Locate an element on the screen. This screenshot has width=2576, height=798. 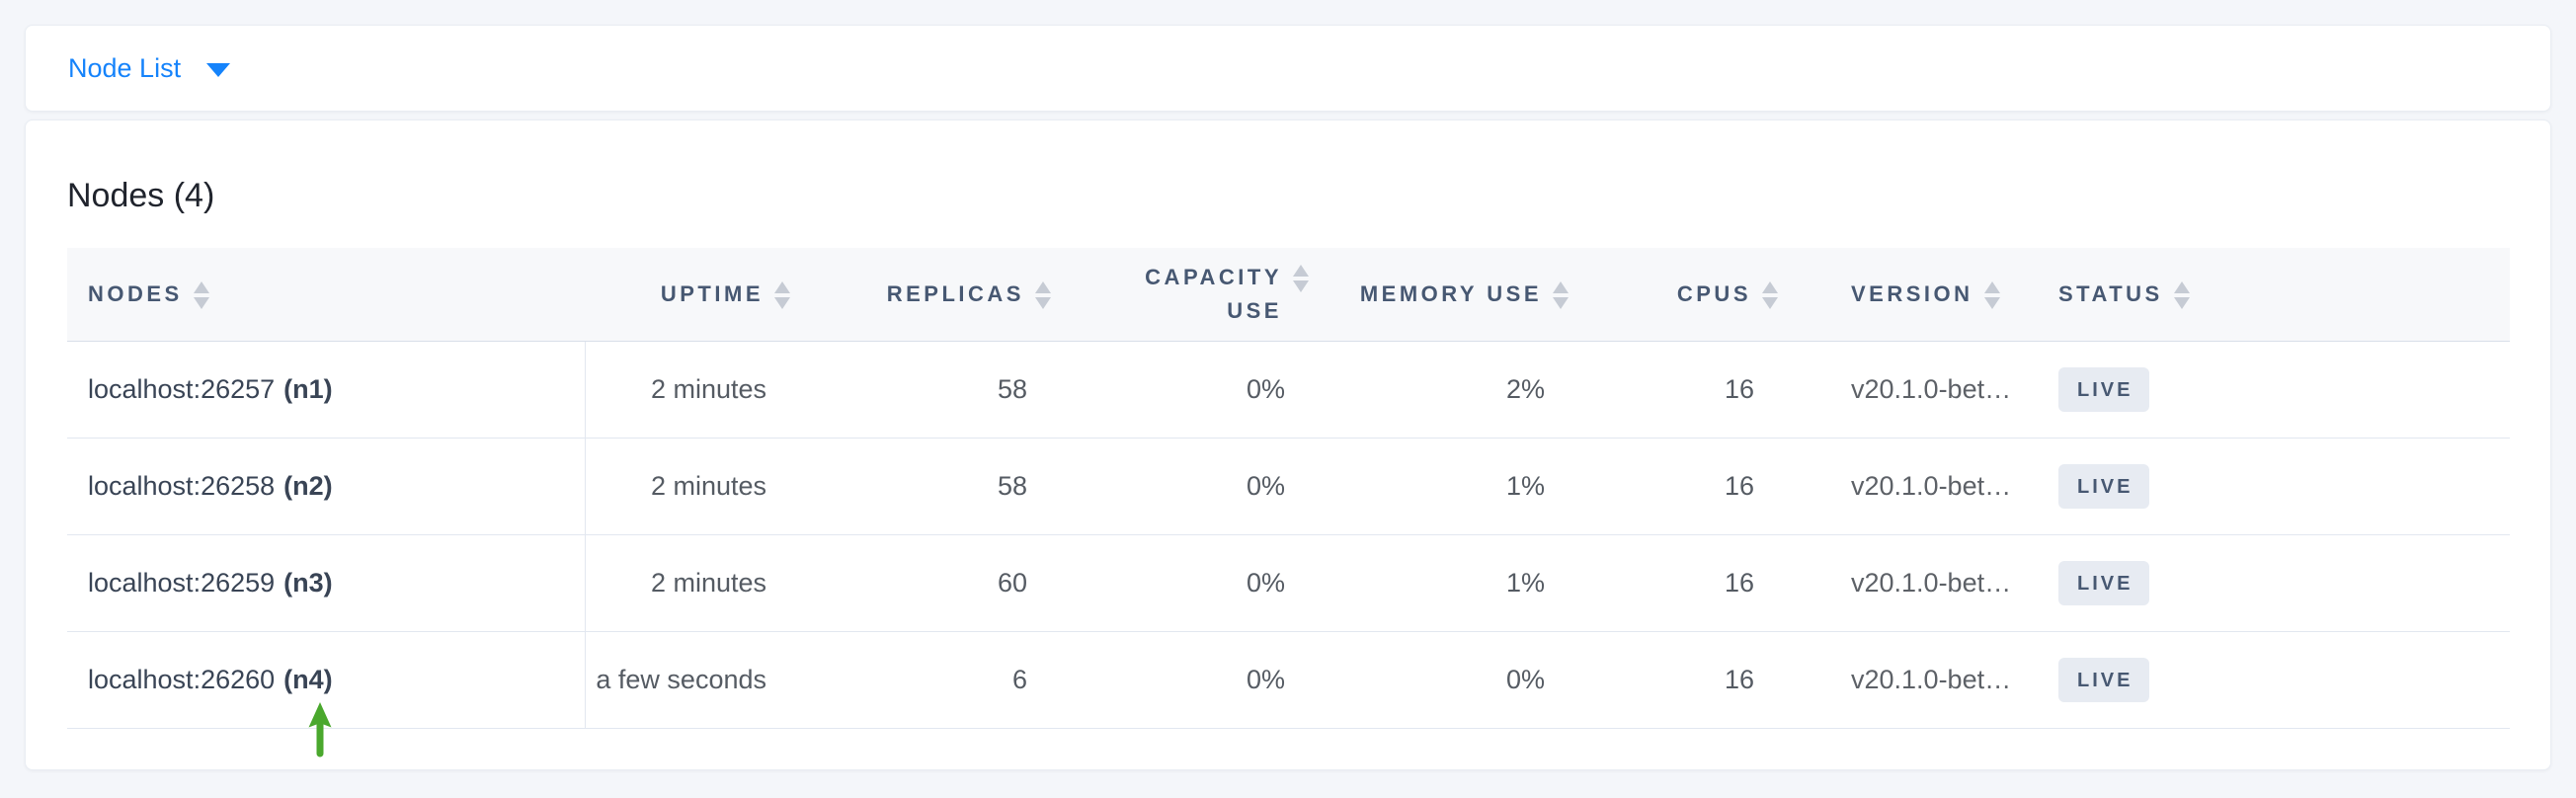
replicas-cell: 6 is located at coordinates (940, 680).